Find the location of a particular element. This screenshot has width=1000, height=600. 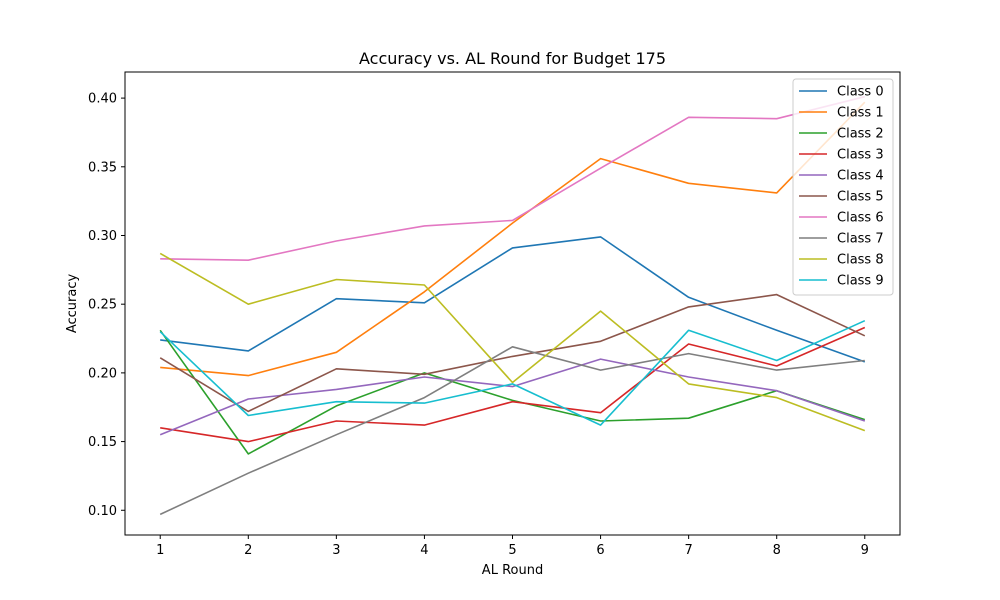

x-tick-label: 1 is located at coordinates (160, 550).